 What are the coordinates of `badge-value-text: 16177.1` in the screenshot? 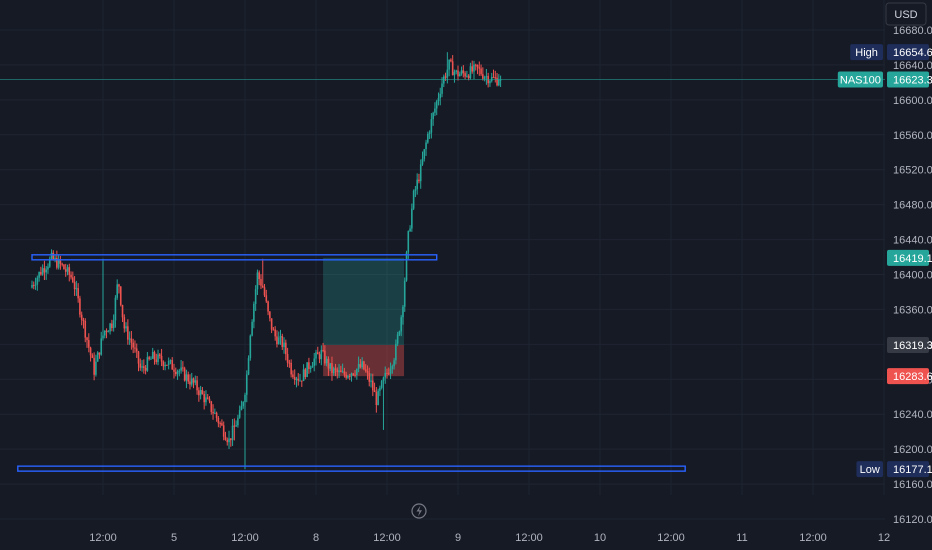 It's located at (912, 470).